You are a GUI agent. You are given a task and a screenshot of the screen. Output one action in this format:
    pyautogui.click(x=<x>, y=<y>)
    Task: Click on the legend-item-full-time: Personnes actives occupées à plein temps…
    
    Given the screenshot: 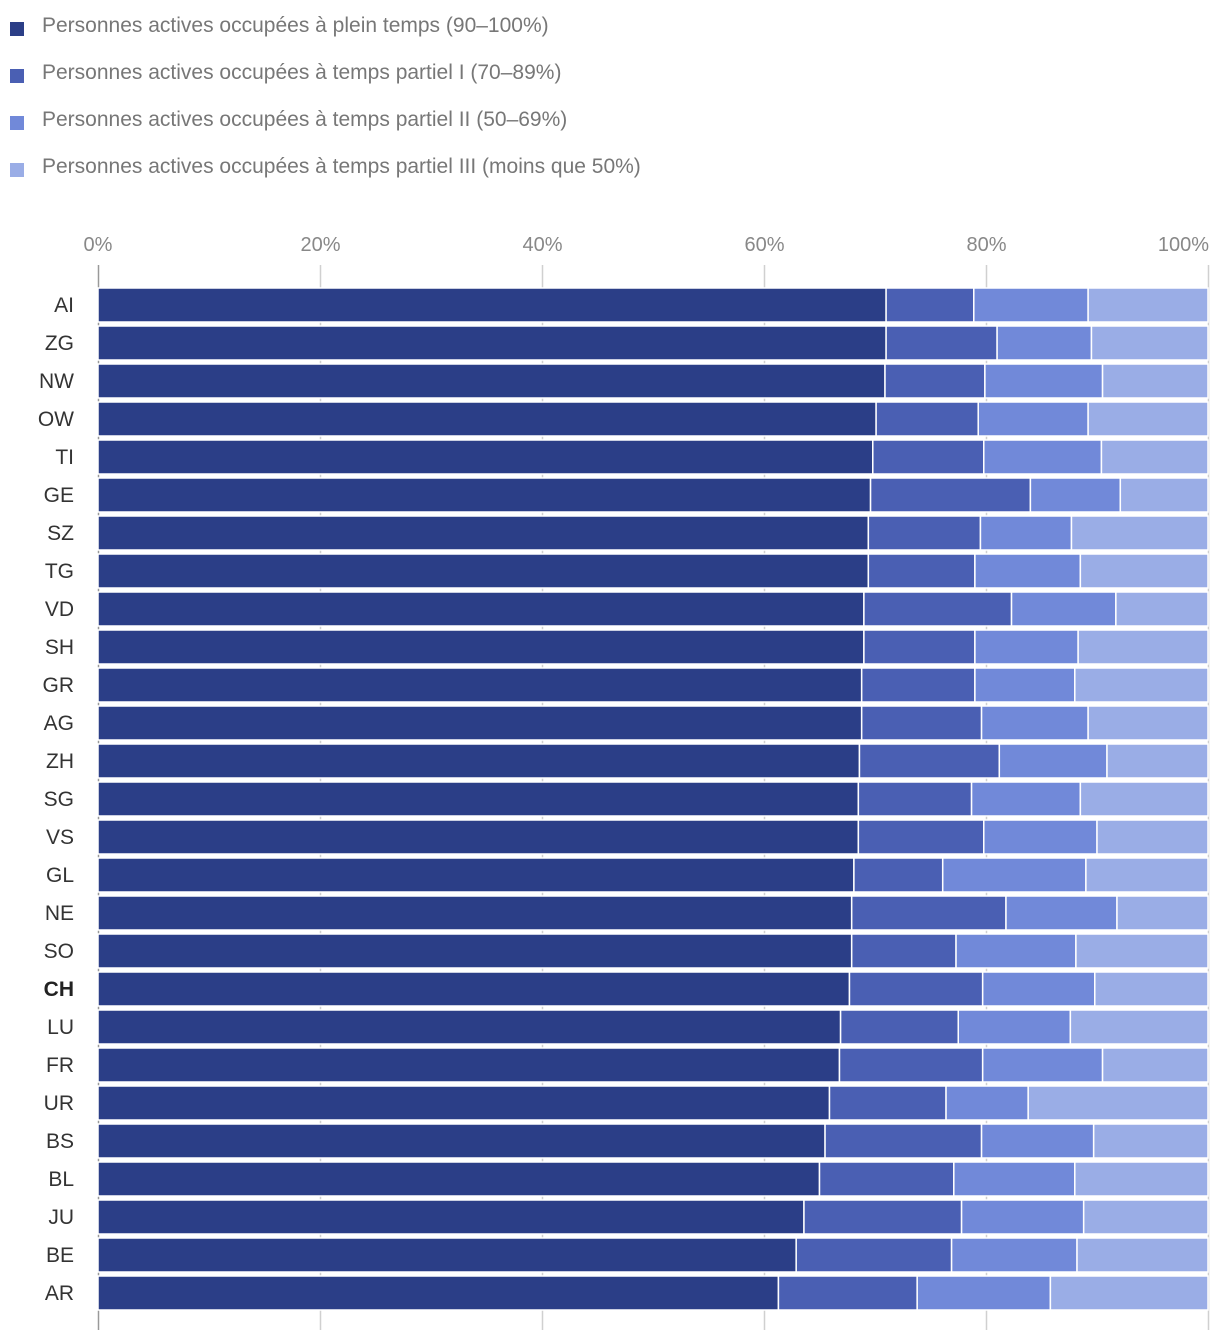 What is the action you would take?
    pyautogui.click(x=325, y=33)
    